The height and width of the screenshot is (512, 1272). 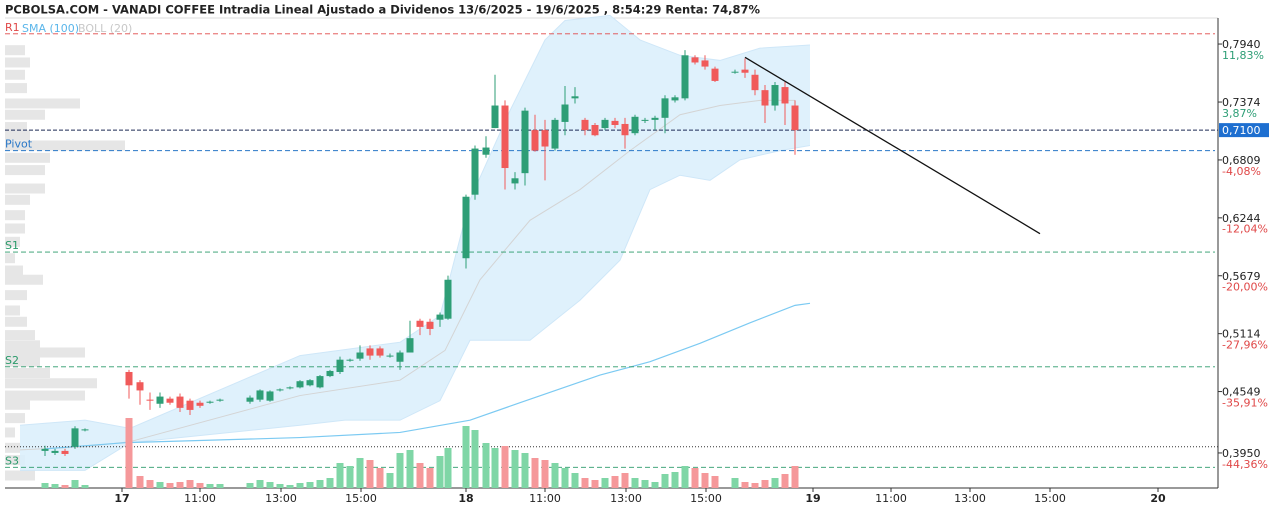 What do you see at coordinates (1245, 464) in the screenshot?
I see `y2-tick-label: -44,36%` at bounding box center [1245, 464].